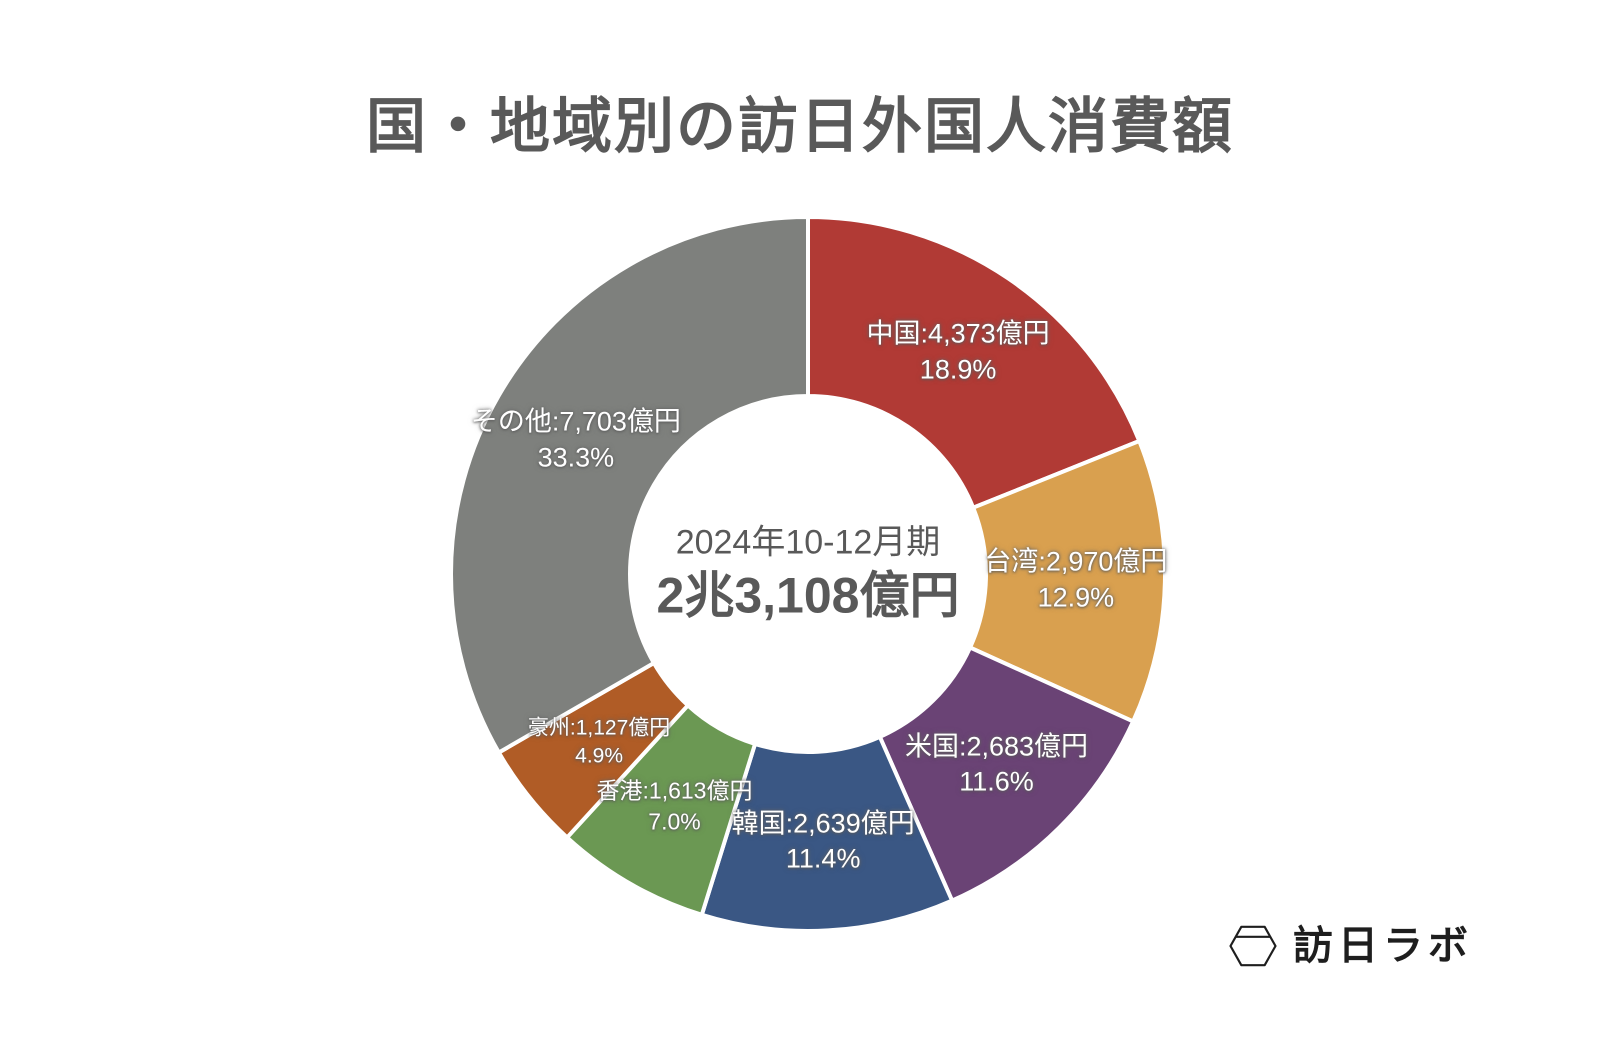  What do you see at coordinates (808, 595) in the screenshot?
I see `center-total-text: 2兆3,108億円` at bounding box center [808, 595].